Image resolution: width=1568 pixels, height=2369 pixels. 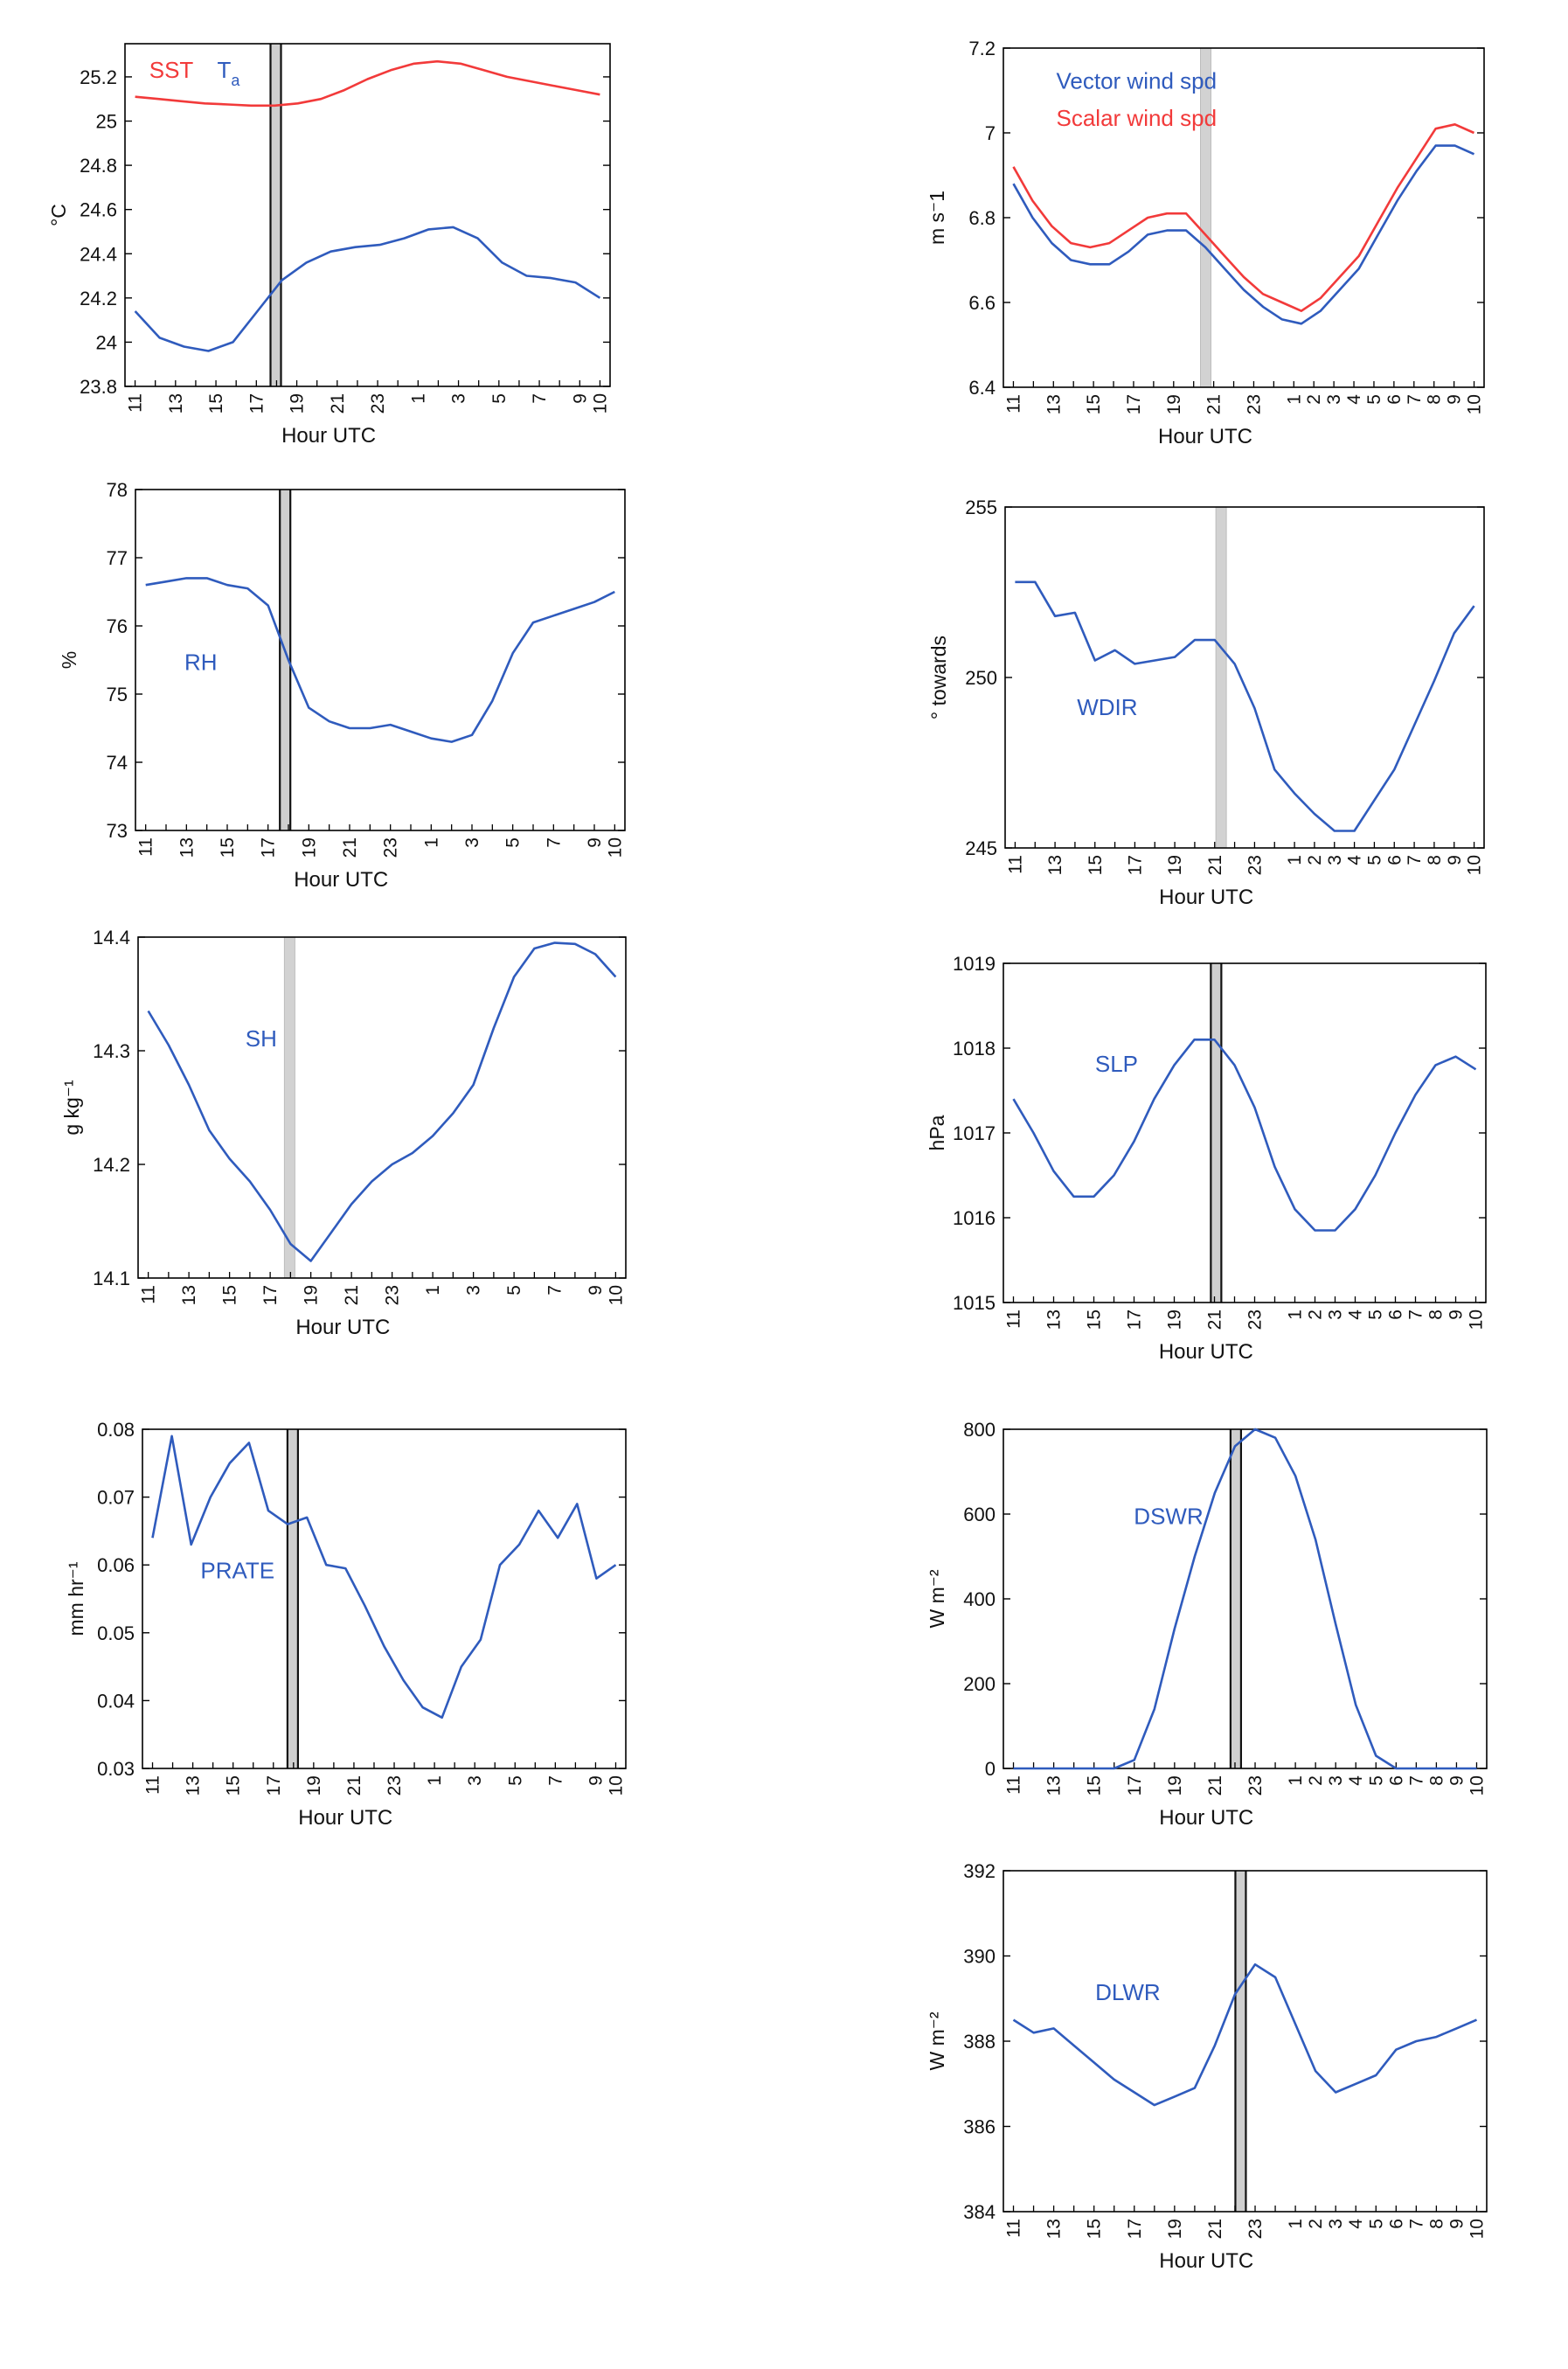 What do you see at coordinates (118, 763) in the screenshot?
I see `y-tick-label: 74` at bounding box center [118, 763].